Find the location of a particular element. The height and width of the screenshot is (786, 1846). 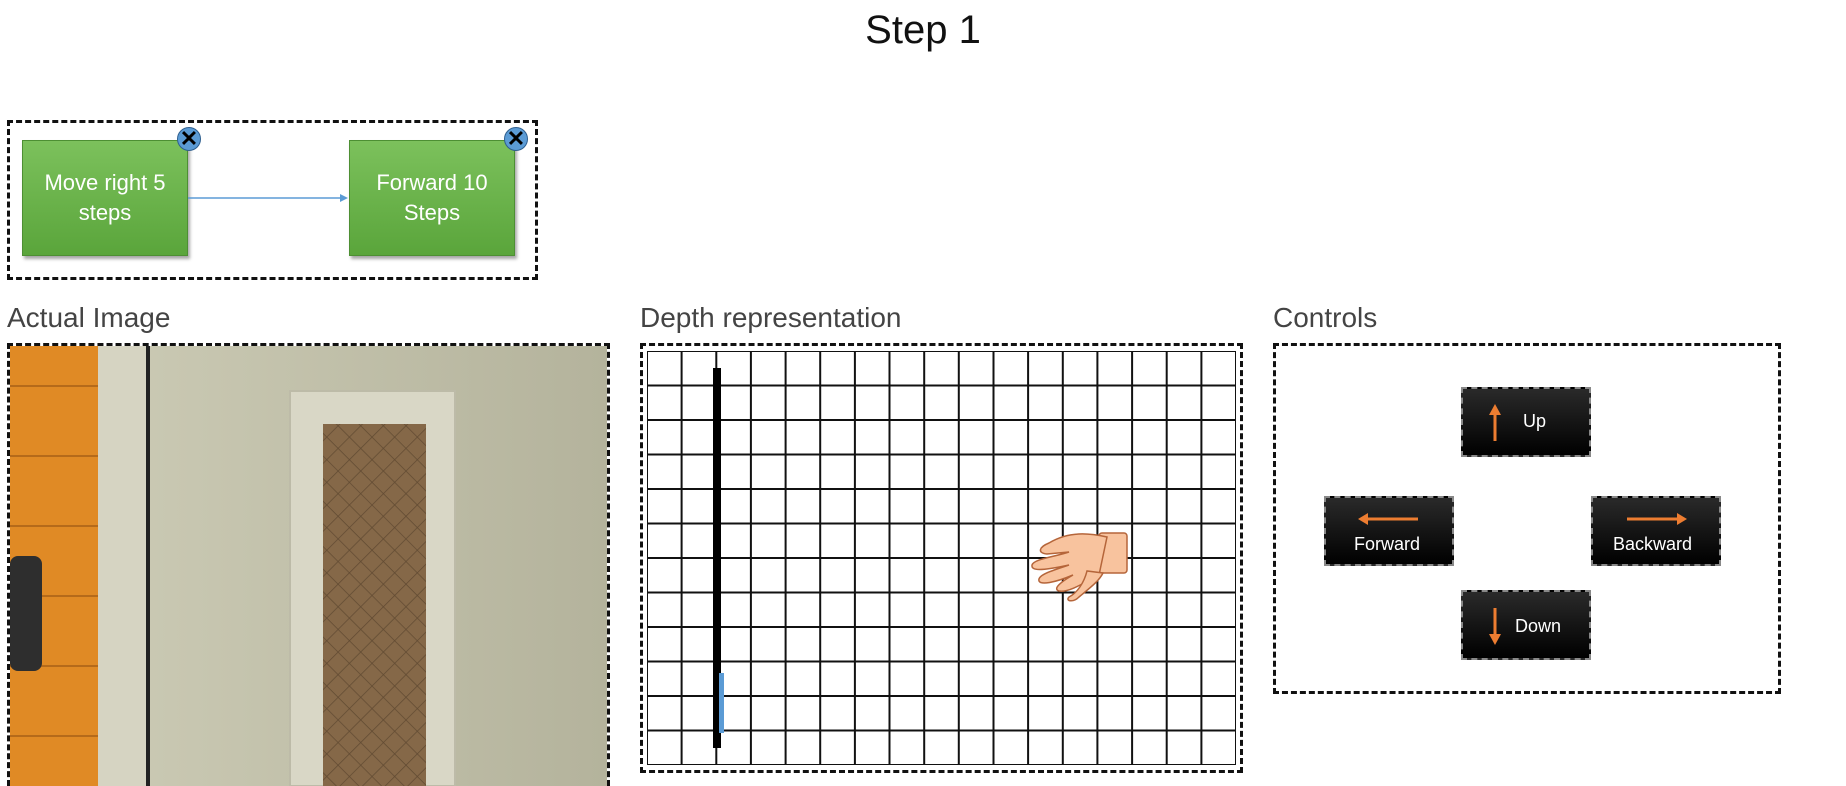

step-forward: Forward 10 Steps is located at coordinates (432, 198).